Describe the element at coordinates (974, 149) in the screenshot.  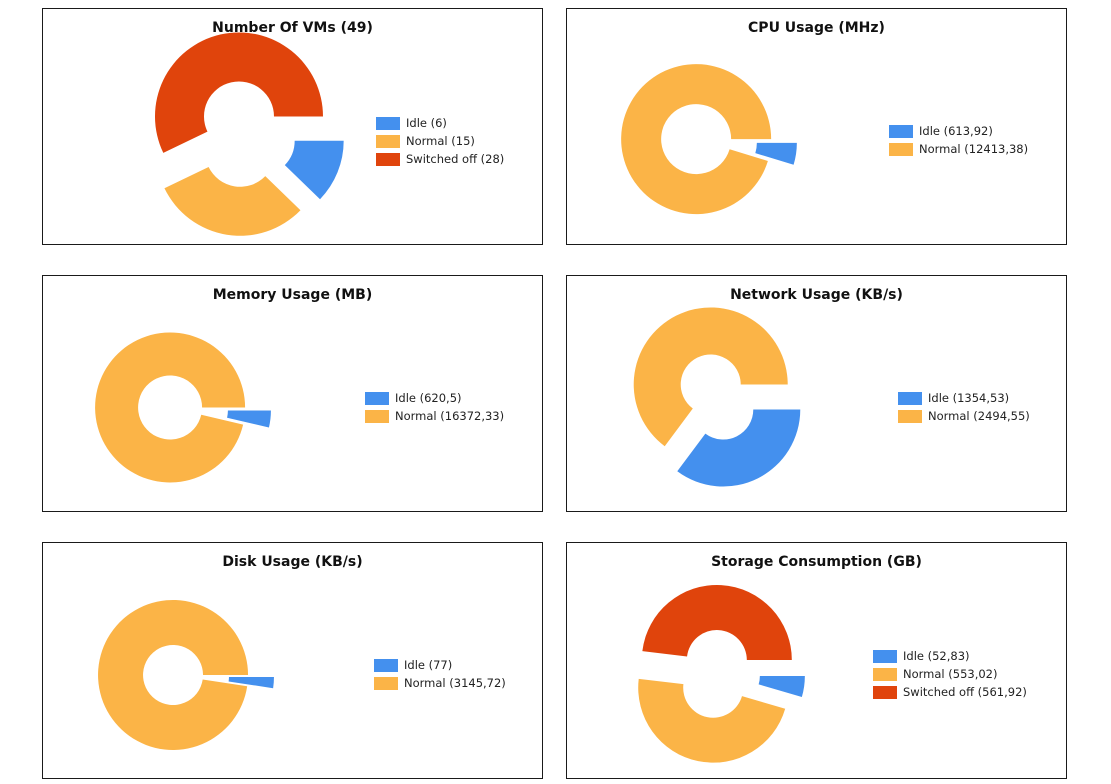
I see `legend-label: Normal (12413,38)` at that location.